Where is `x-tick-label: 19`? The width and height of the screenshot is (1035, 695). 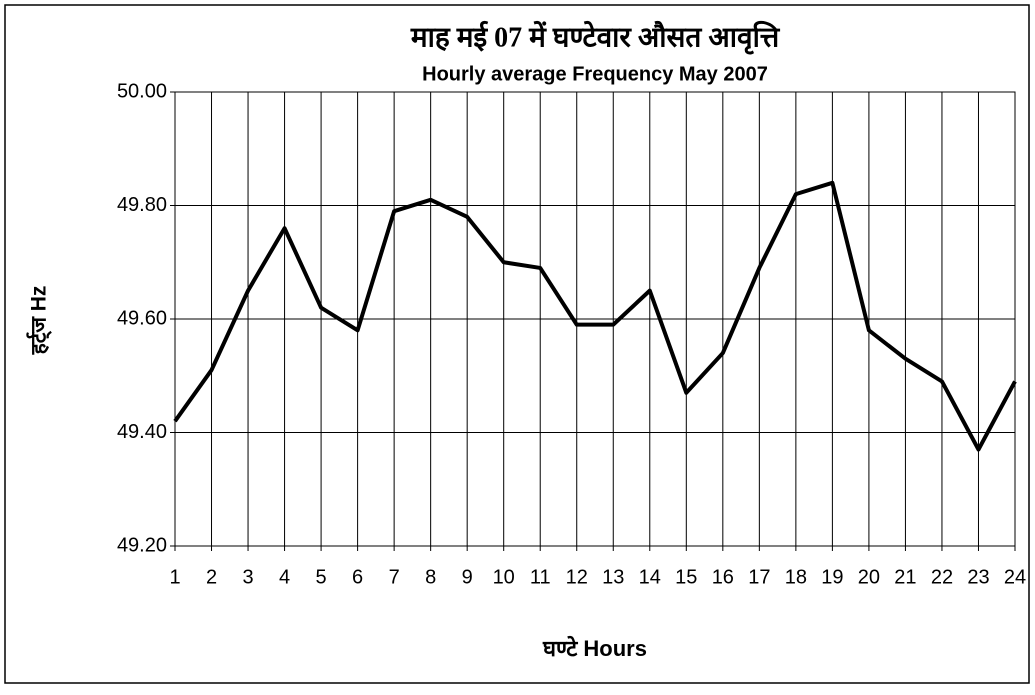 x-tick-label: 19 is located at coordinates (832, 577).